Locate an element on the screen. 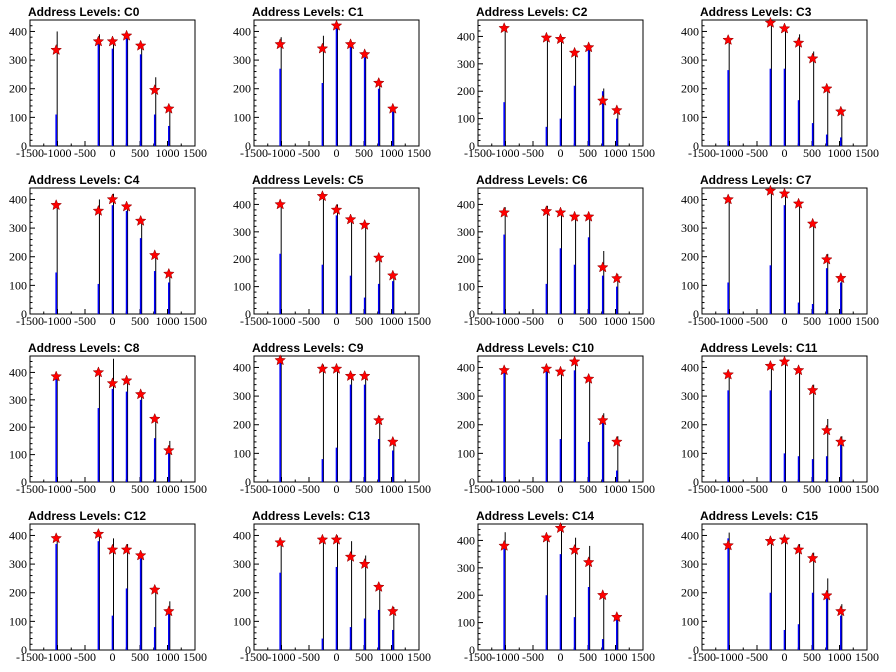 Image resolution: width=896 pixels, height=672 pixels. chart-title: Address Levels: C3 is located at coordinates (756, 12).